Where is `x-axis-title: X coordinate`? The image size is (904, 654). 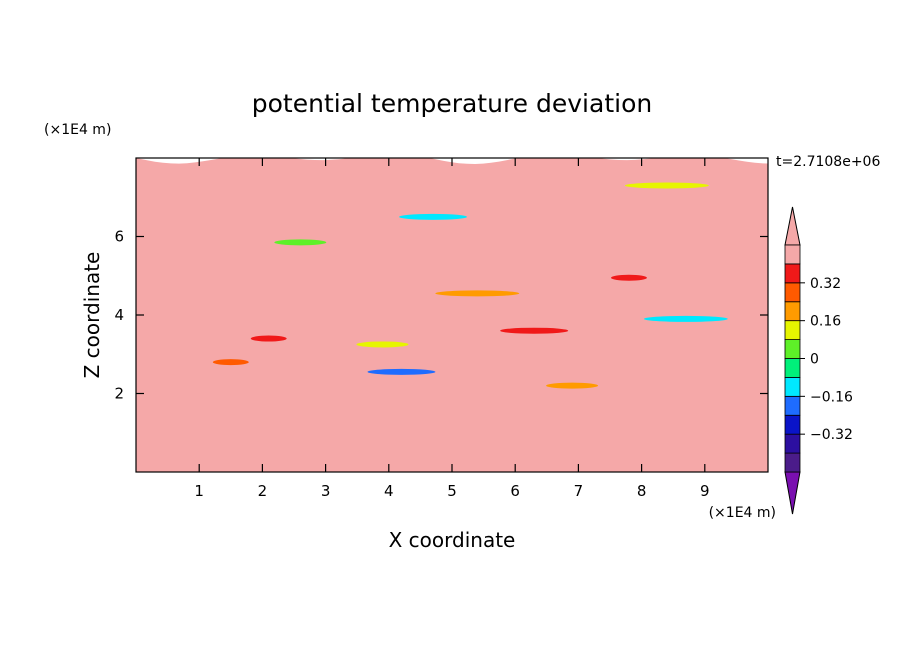
x-axis-title: X coordinate is located at coordinates (452, 540).